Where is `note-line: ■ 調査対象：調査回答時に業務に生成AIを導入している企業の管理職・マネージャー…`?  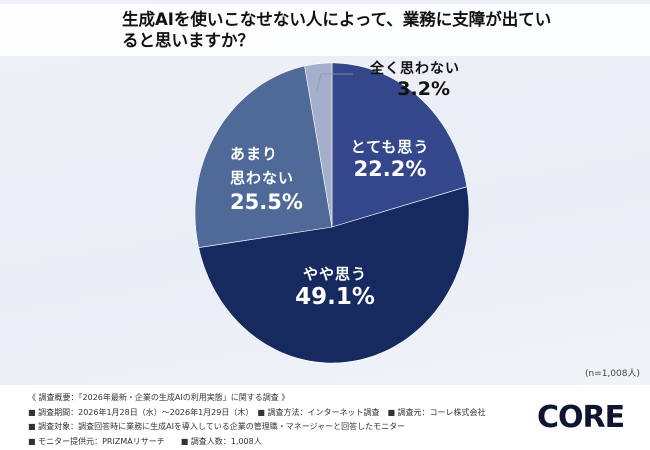 note-line: ■ 調査対象：調査回答時に業務に生成AIを導入している企業の管理職・マネージャー… is located at coordinates (217, 426).